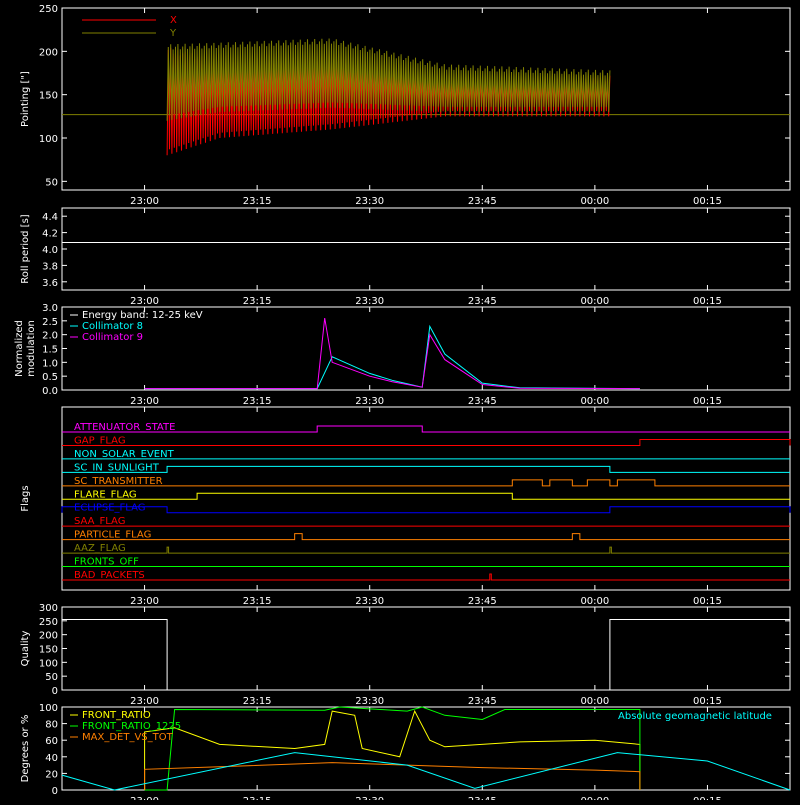 The width and height of the screenshot is (800, 805). I want to click on flag-label: PARTICLE_FLAG, so click(112, 535).